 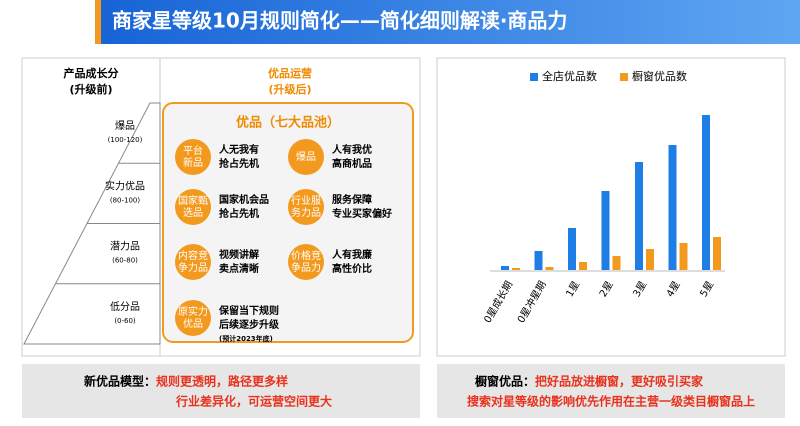 I want to click on pool-desc: 保留当下规则, so click(x=248, y=310).